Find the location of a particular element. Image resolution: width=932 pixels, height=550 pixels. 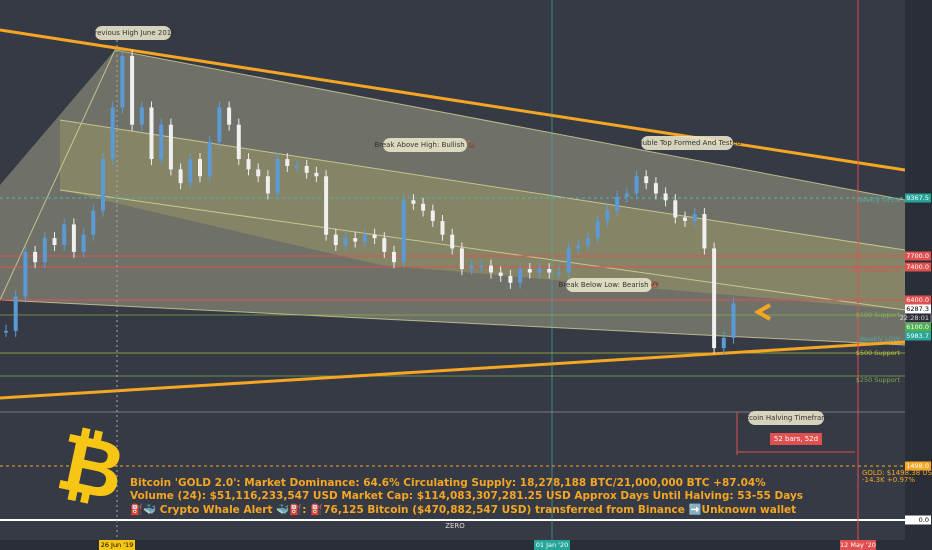

price-label: 5983.7 is located at coordinates (917, 336).